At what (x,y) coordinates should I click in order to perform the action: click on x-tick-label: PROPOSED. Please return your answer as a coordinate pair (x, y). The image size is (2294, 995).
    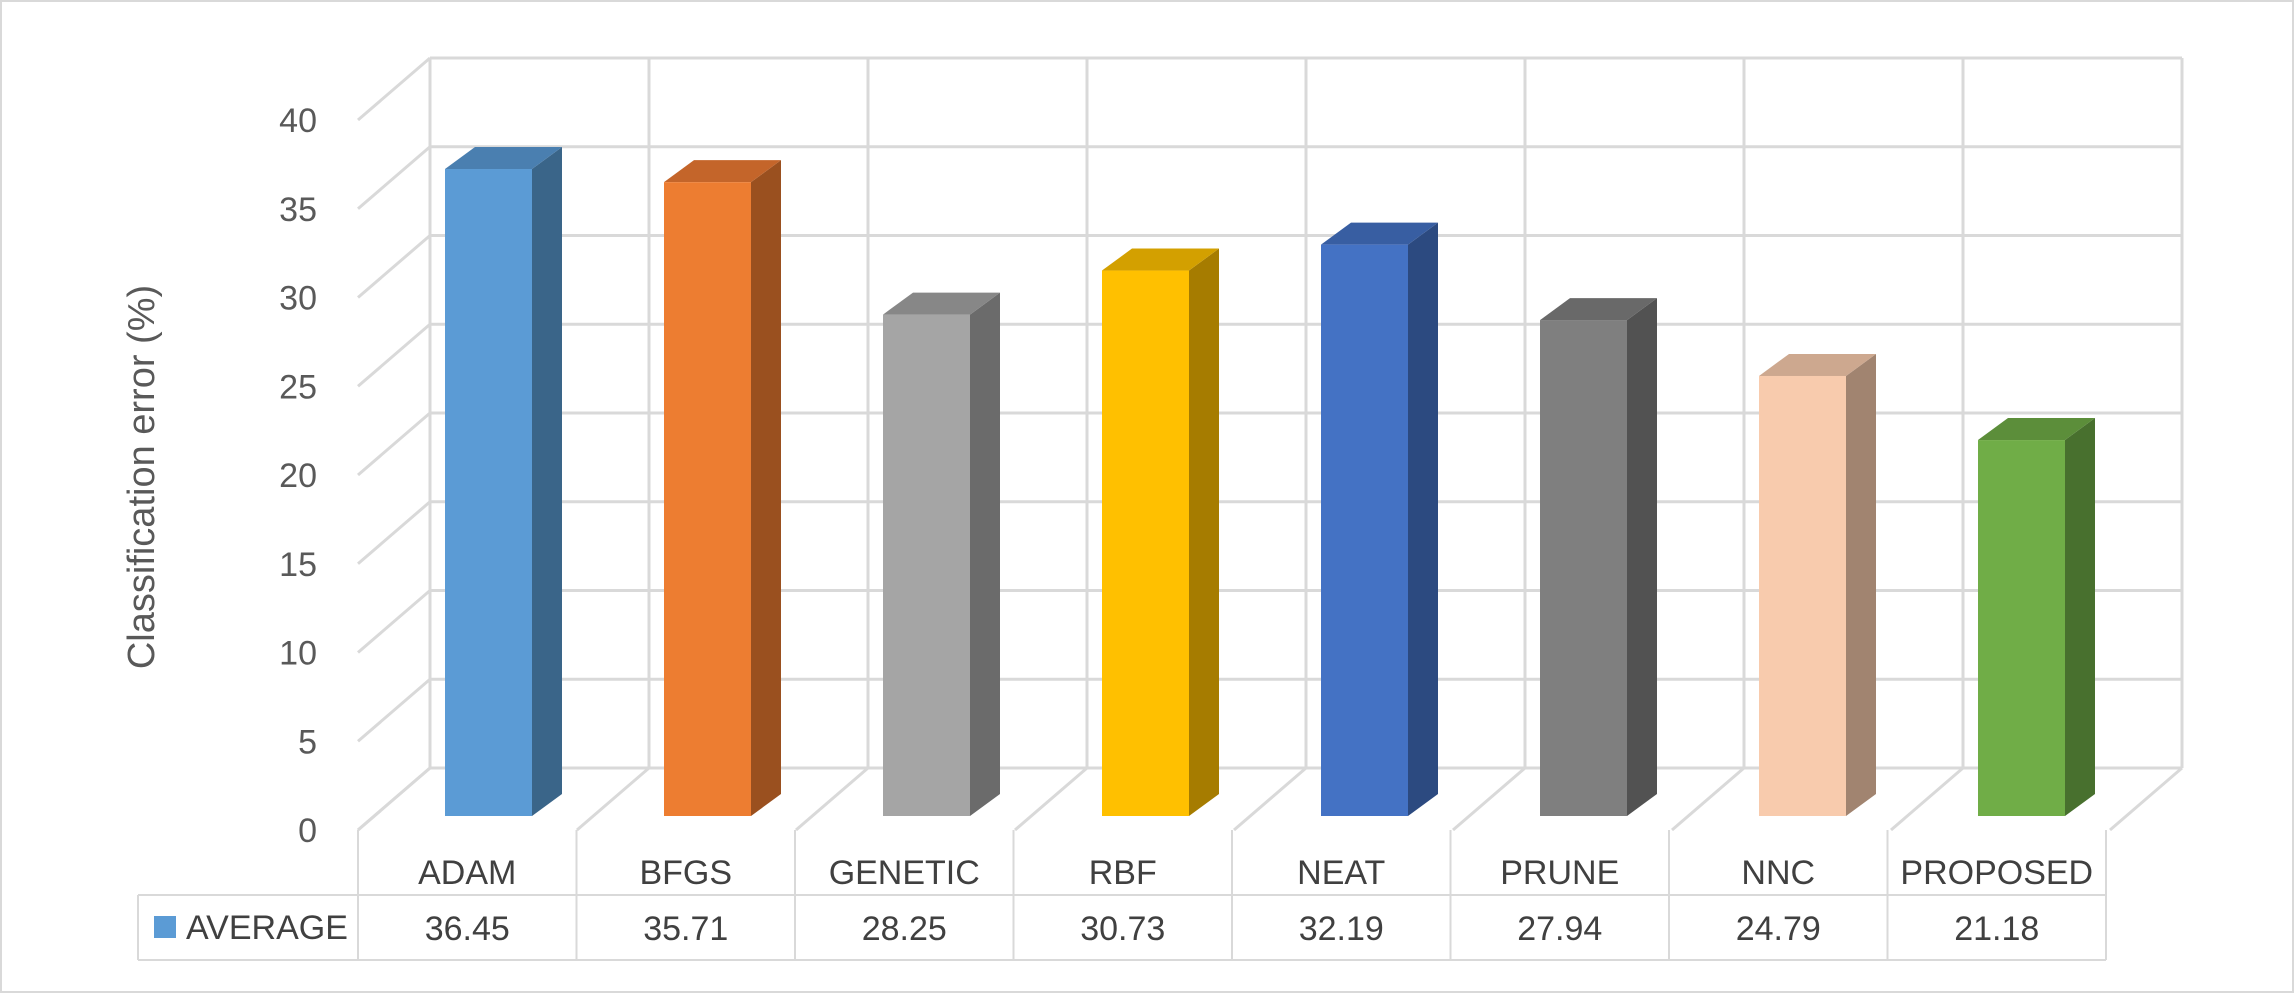
    Looking at the image, I should click on (1996, 873).